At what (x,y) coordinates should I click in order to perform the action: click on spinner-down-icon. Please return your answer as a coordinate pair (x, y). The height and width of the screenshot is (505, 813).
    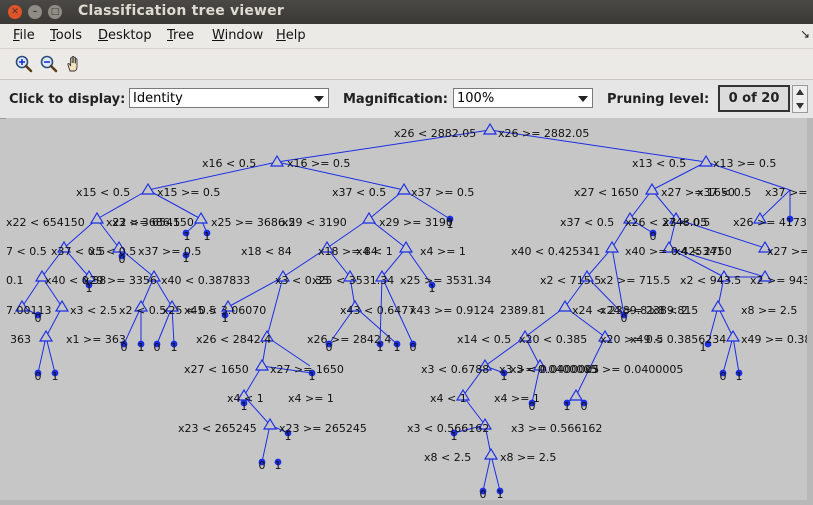
    Looking at the image, I should click on (800, 106).